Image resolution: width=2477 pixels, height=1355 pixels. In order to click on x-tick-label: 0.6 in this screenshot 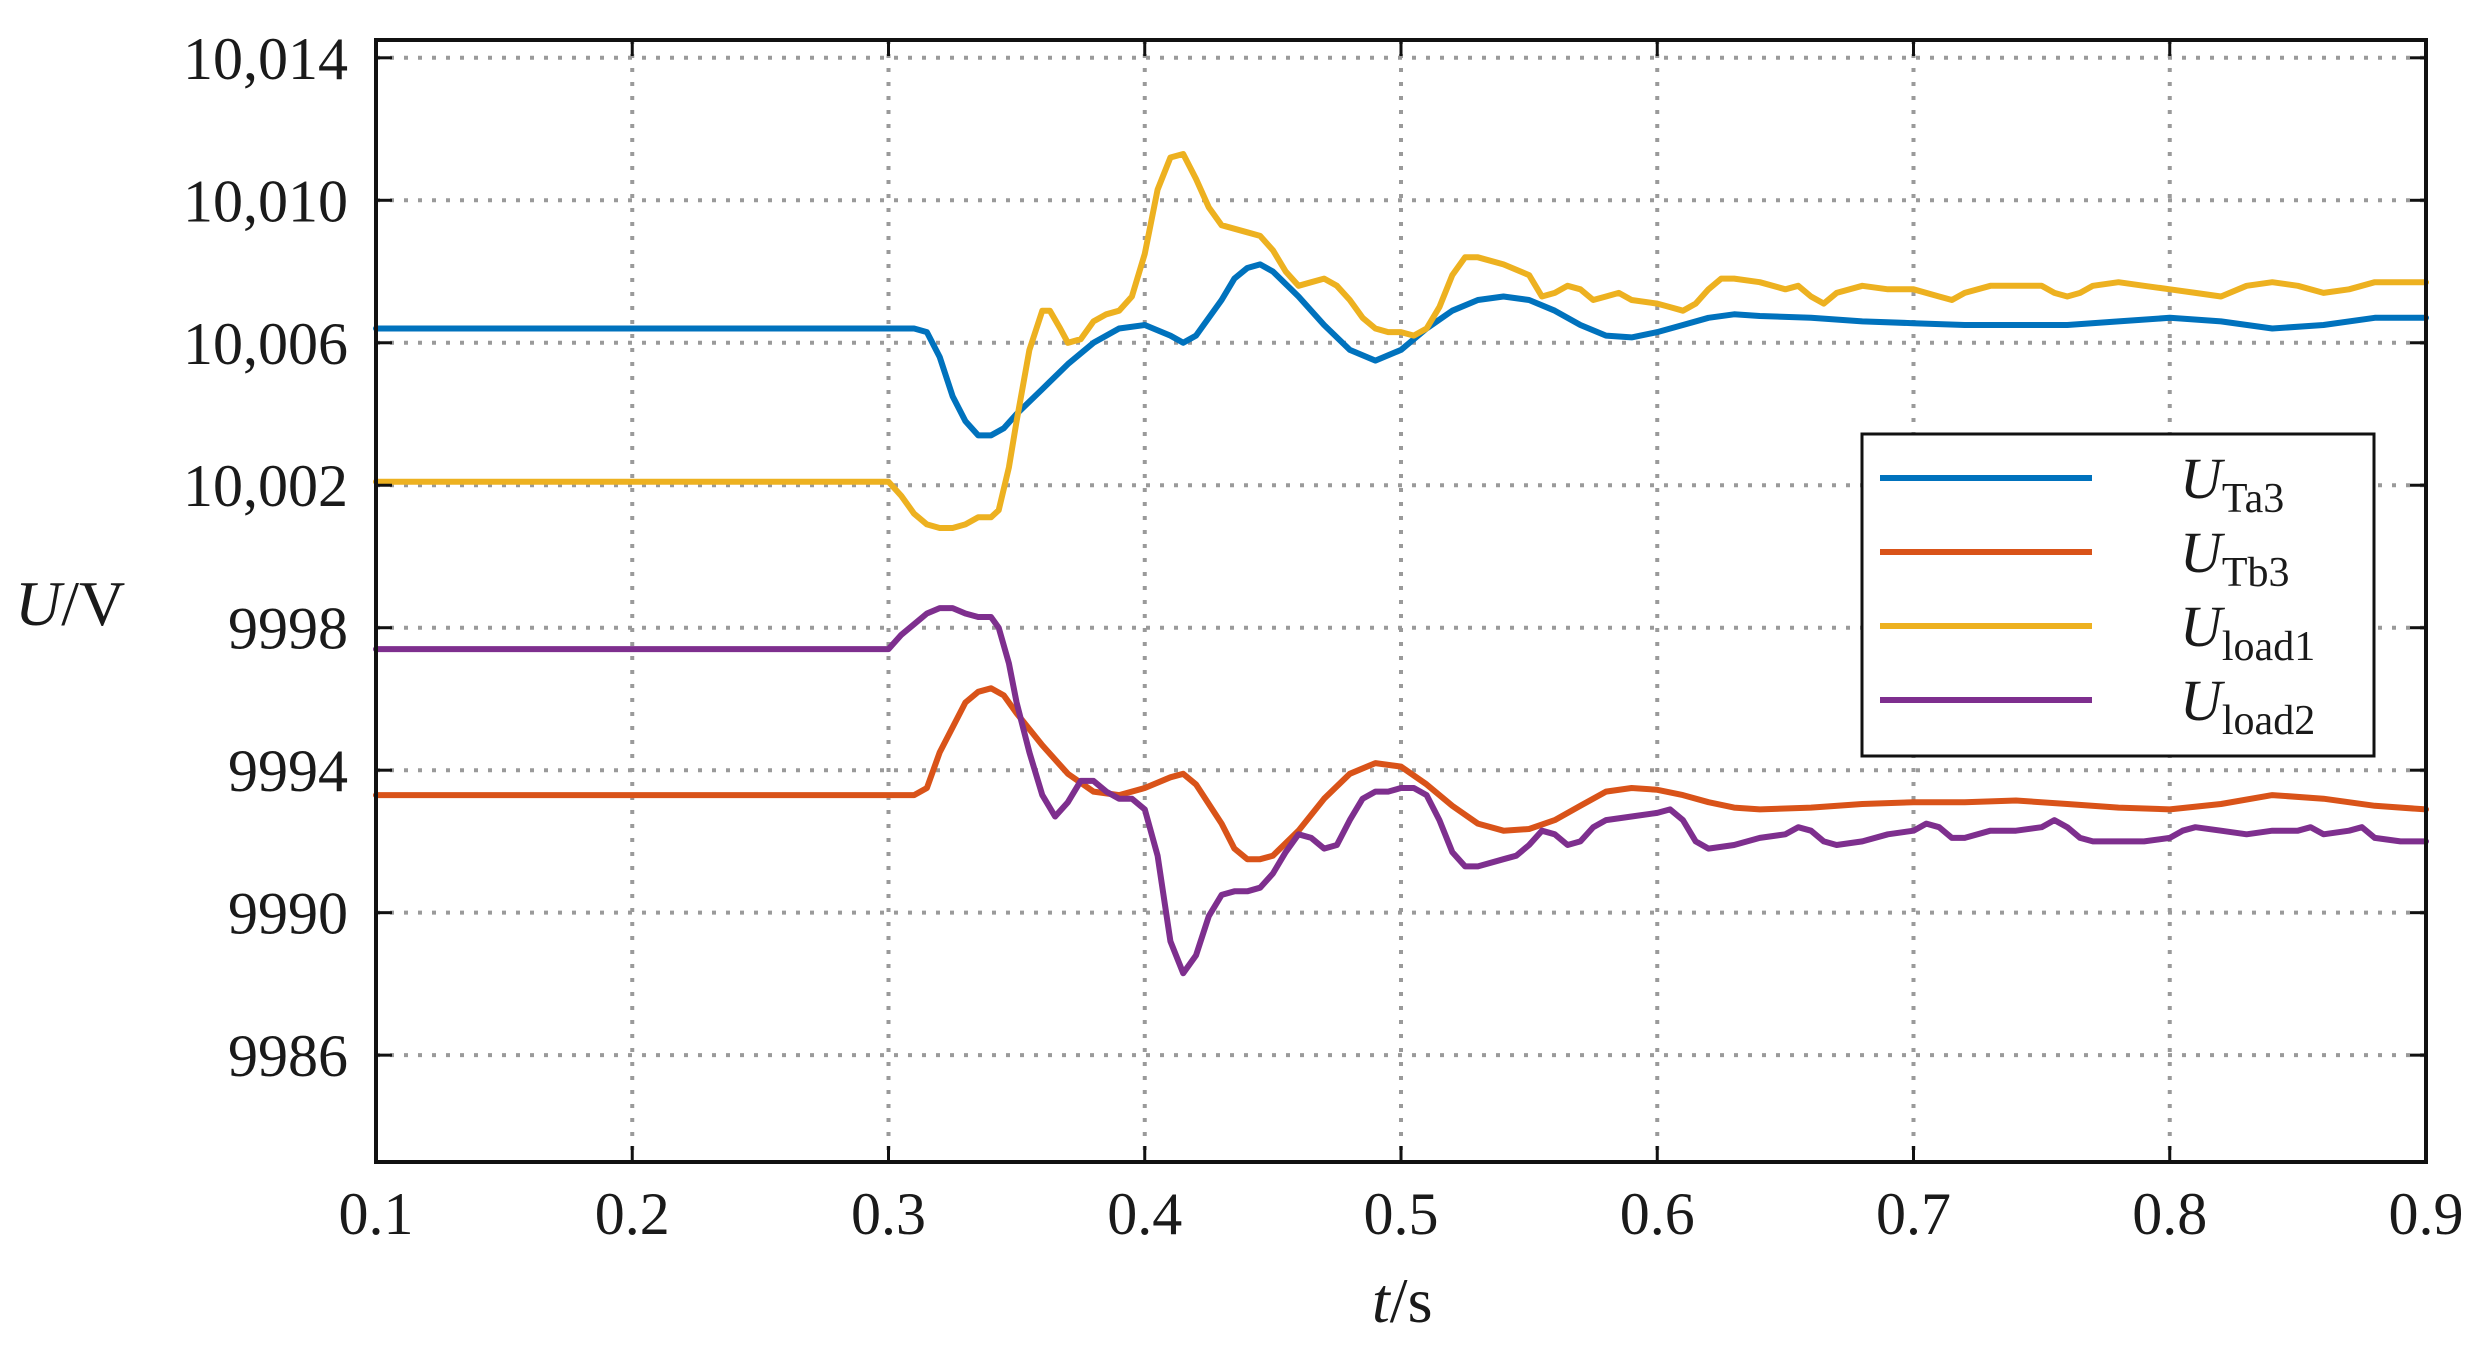, I will do `click(1657, 1214)`.